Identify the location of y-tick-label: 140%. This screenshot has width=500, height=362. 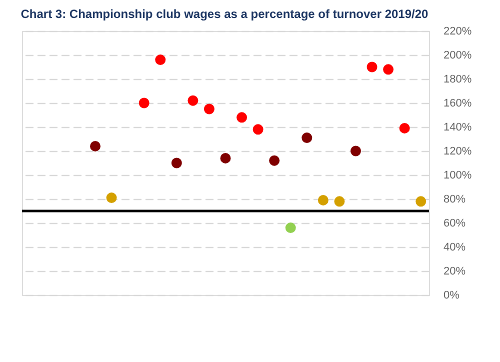
(458, 128).